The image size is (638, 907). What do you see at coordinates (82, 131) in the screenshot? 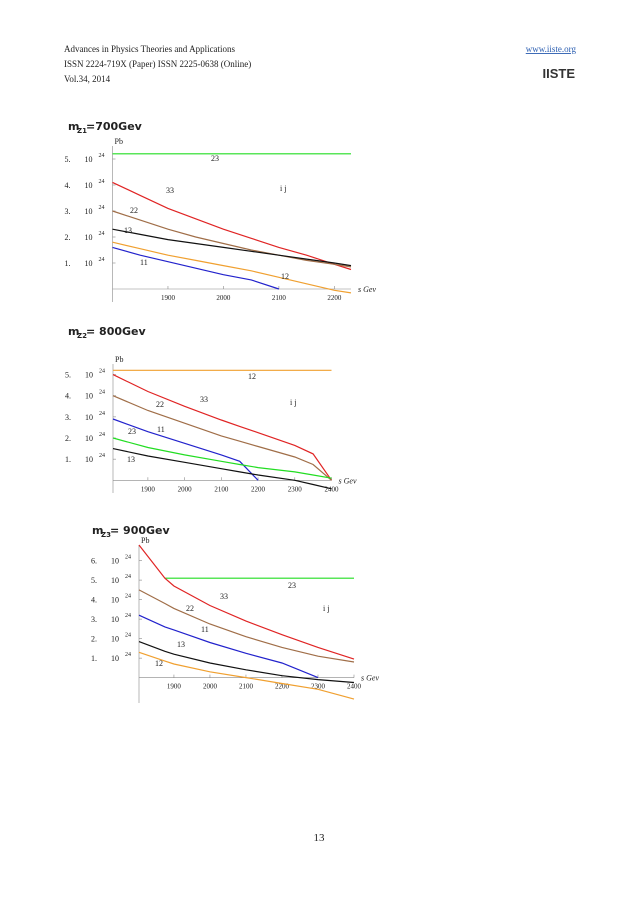
I see `chart-title-sub: Z1` at bounding box center [82, 131].